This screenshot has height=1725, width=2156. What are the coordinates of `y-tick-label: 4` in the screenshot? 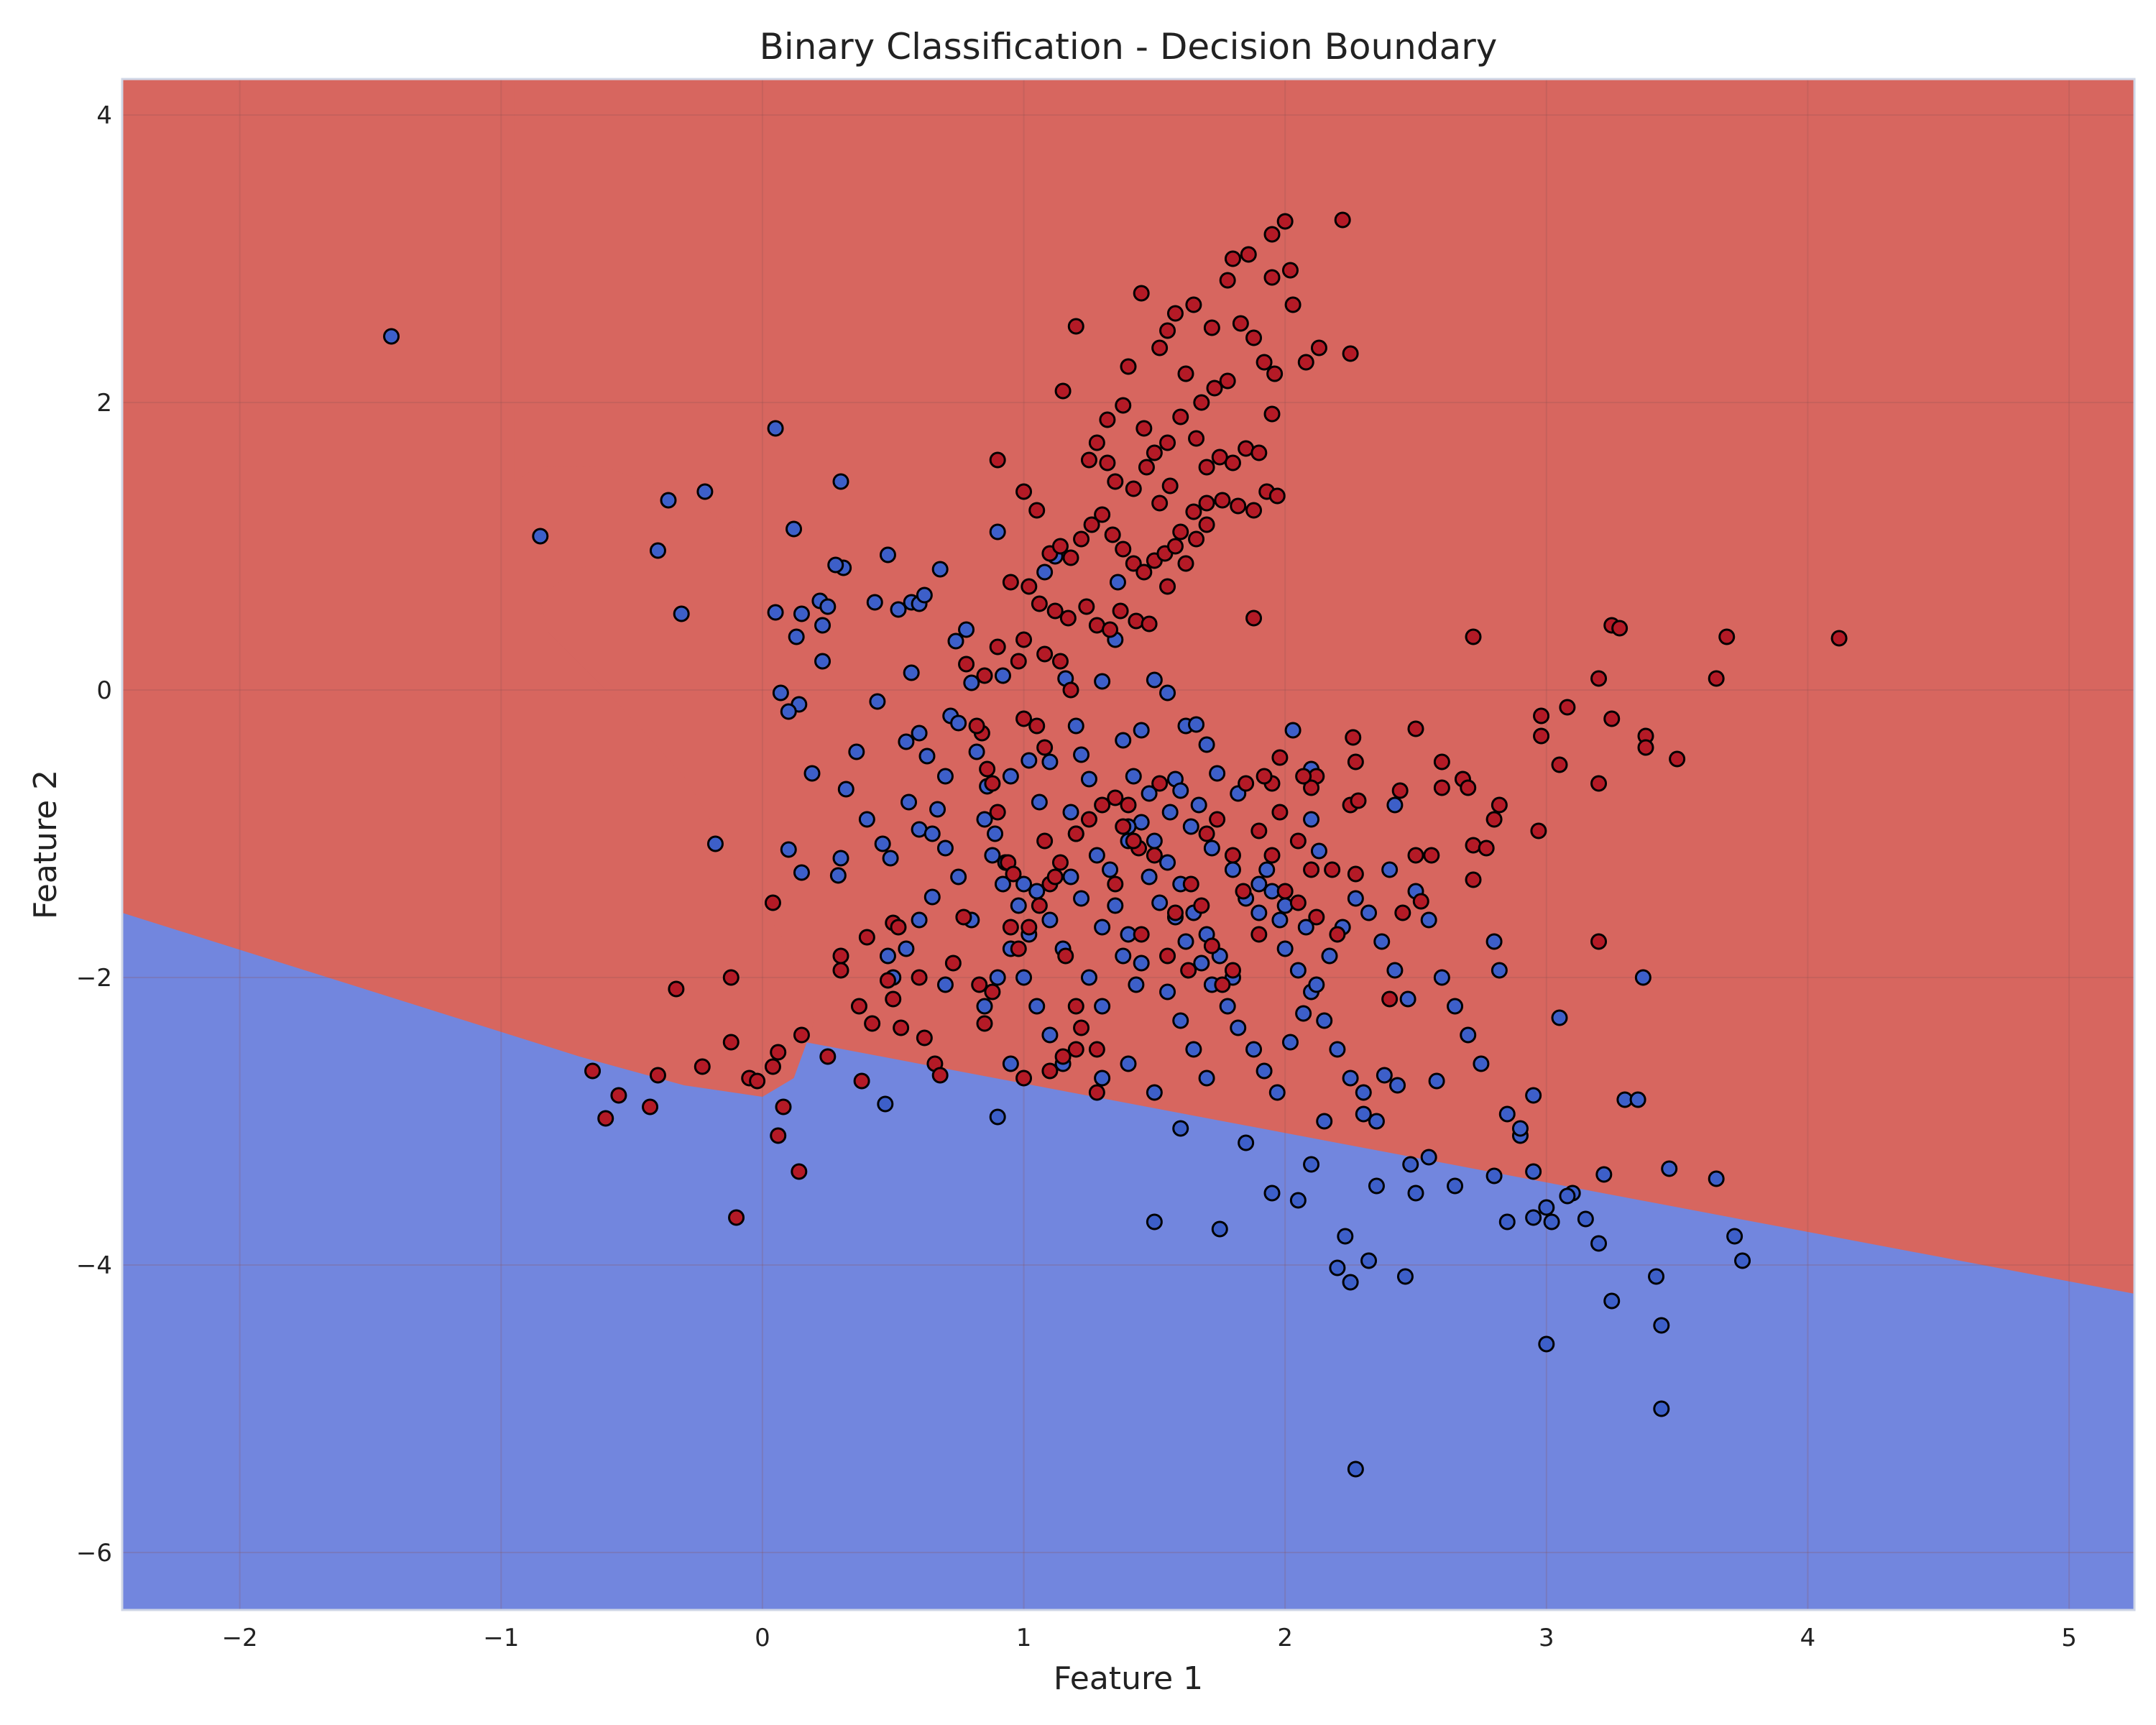 It's located at (104, 115).